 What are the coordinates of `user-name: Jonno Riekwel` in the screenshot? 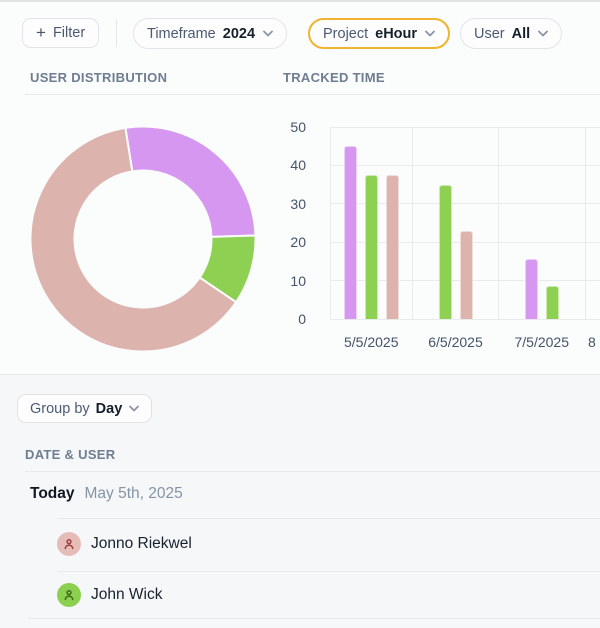 It's located at (141, 543).